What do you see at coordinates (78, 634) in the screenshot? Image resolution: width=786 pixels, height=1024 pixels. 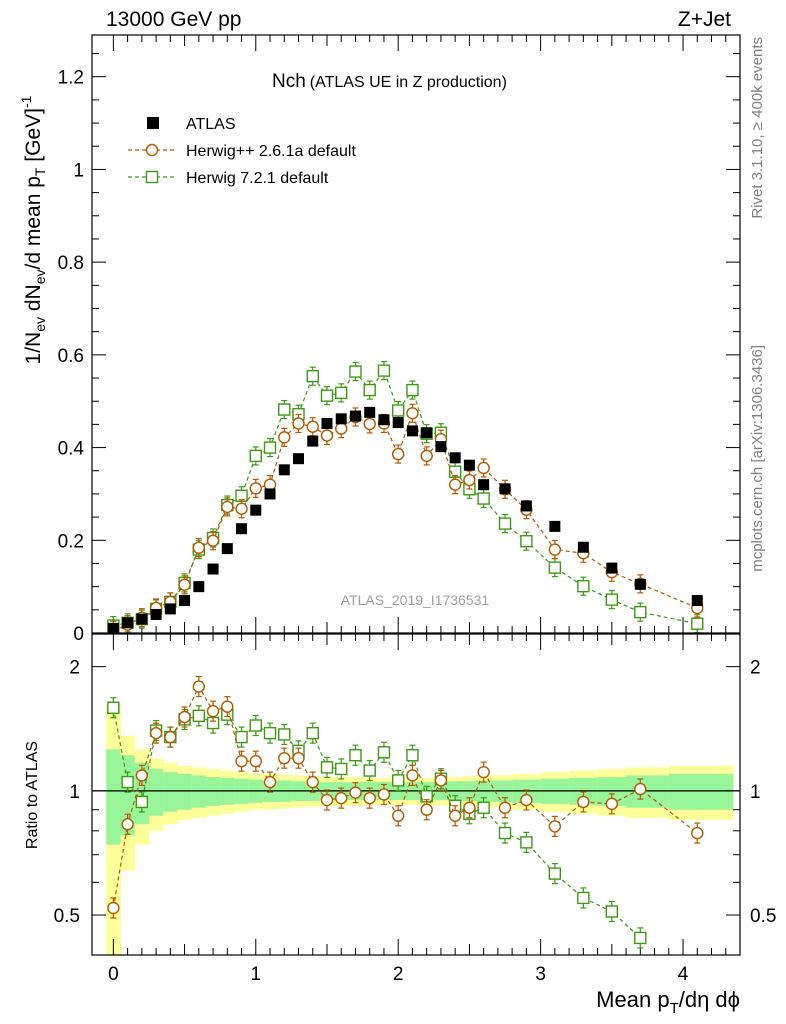 I see `y-tick-label-main: 0` at bounding box center [78, 634].